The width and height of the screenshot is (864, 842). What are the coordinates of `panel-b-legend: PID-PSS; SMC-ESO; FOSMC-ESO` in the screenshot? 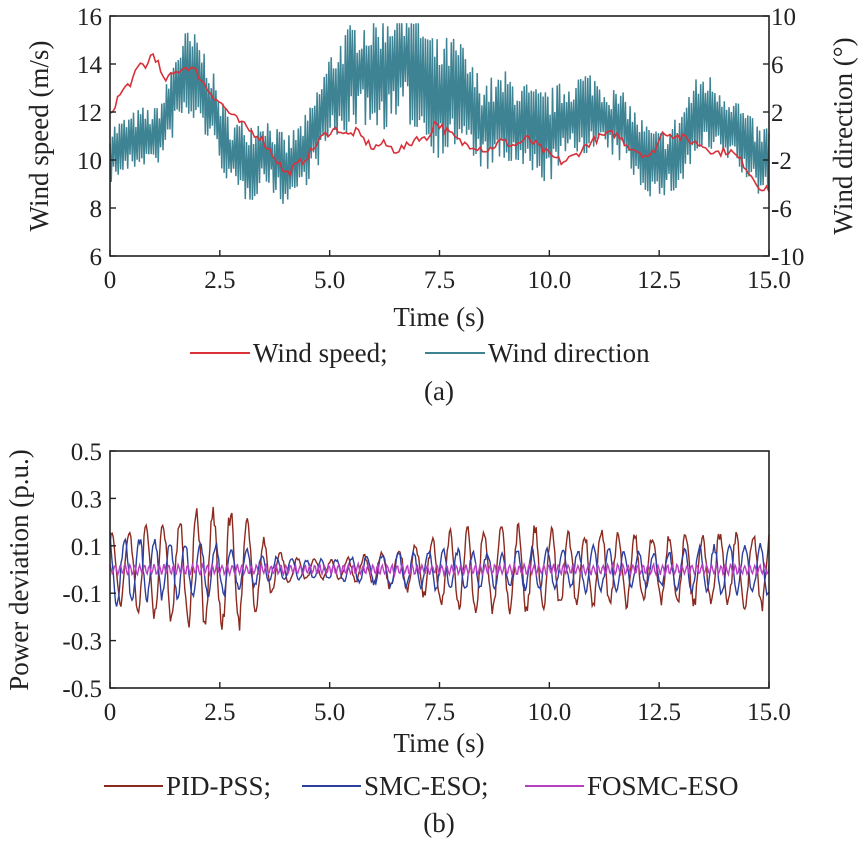 It's located at (421, 786).